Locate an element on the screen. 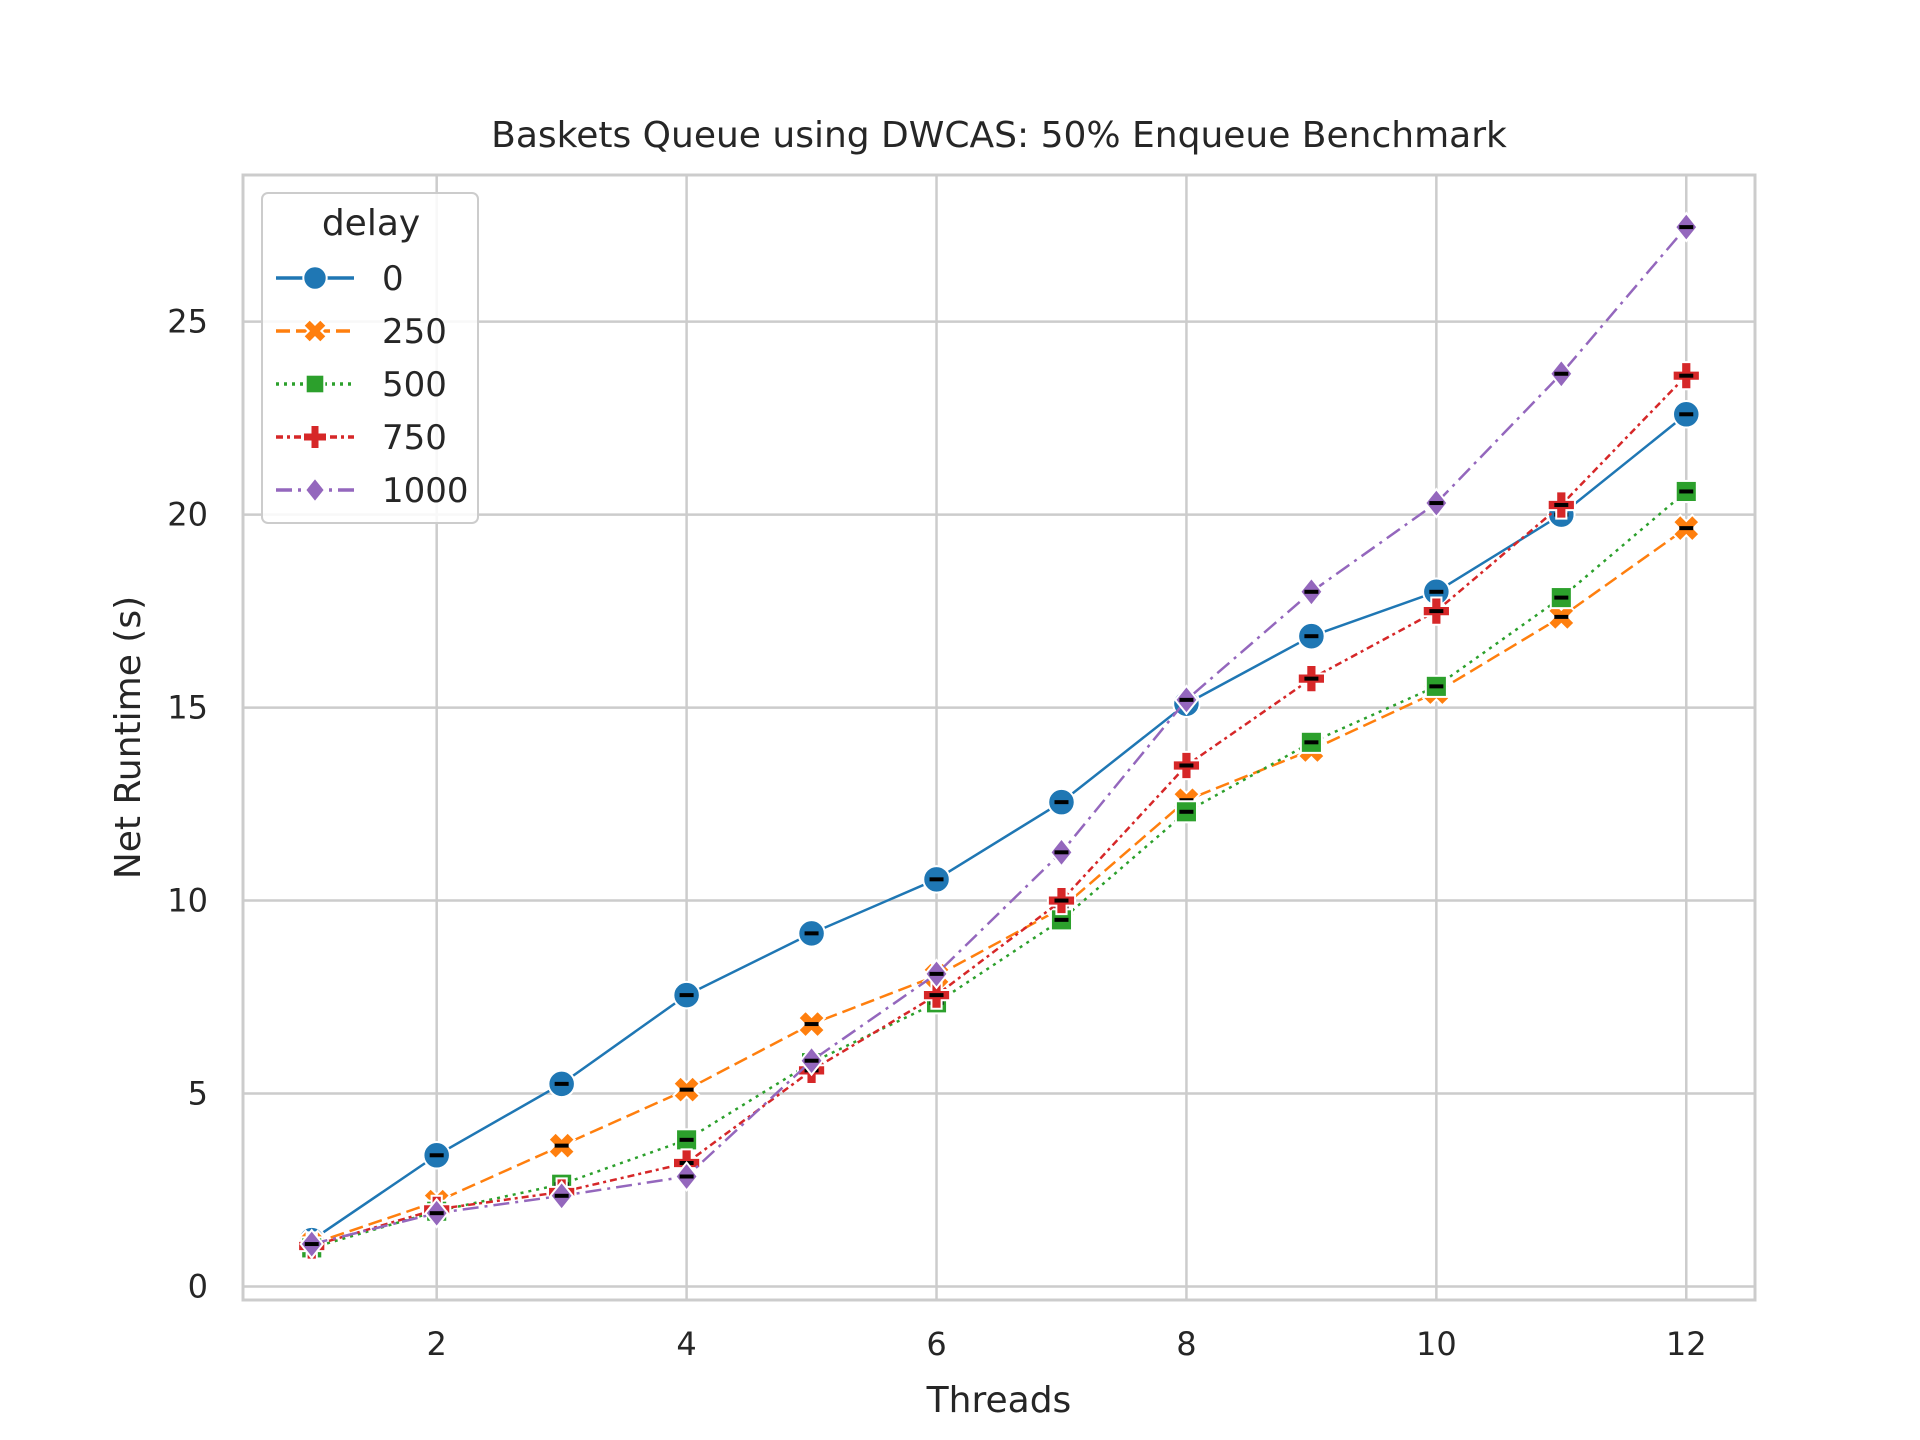 This screenshot has width=1920, height=1440. legend-item-750: 750 is located at coordinates (361, 438).